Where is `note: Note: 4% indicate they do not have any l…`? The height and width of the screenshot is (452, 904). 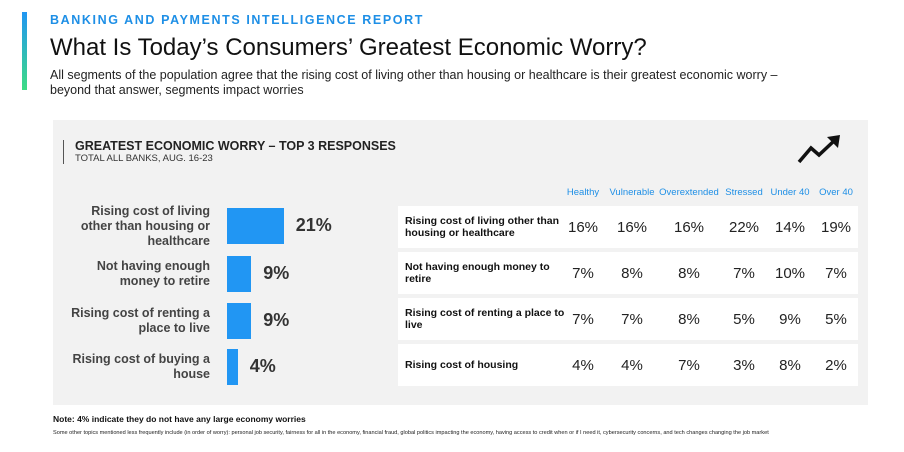 note: Note: 4% indicate they do not have any l… is located at coordinates (179, 419).